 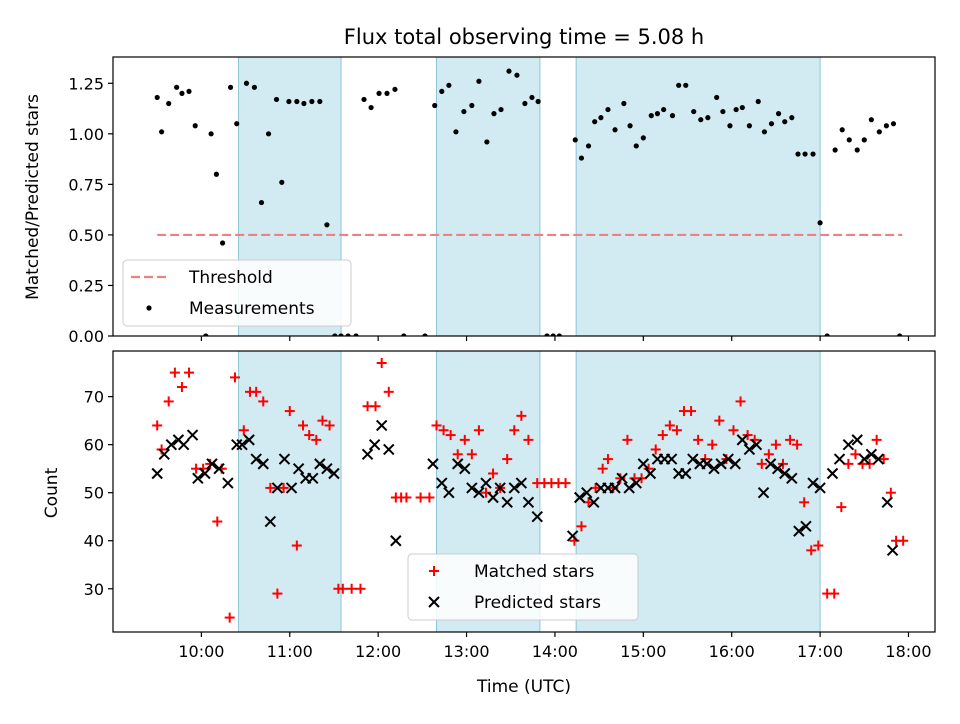 What do you see at coordinates (537, 603) in the screenshot?
I see `legend-label: Predicted stars` at bounding box center [537, 603].